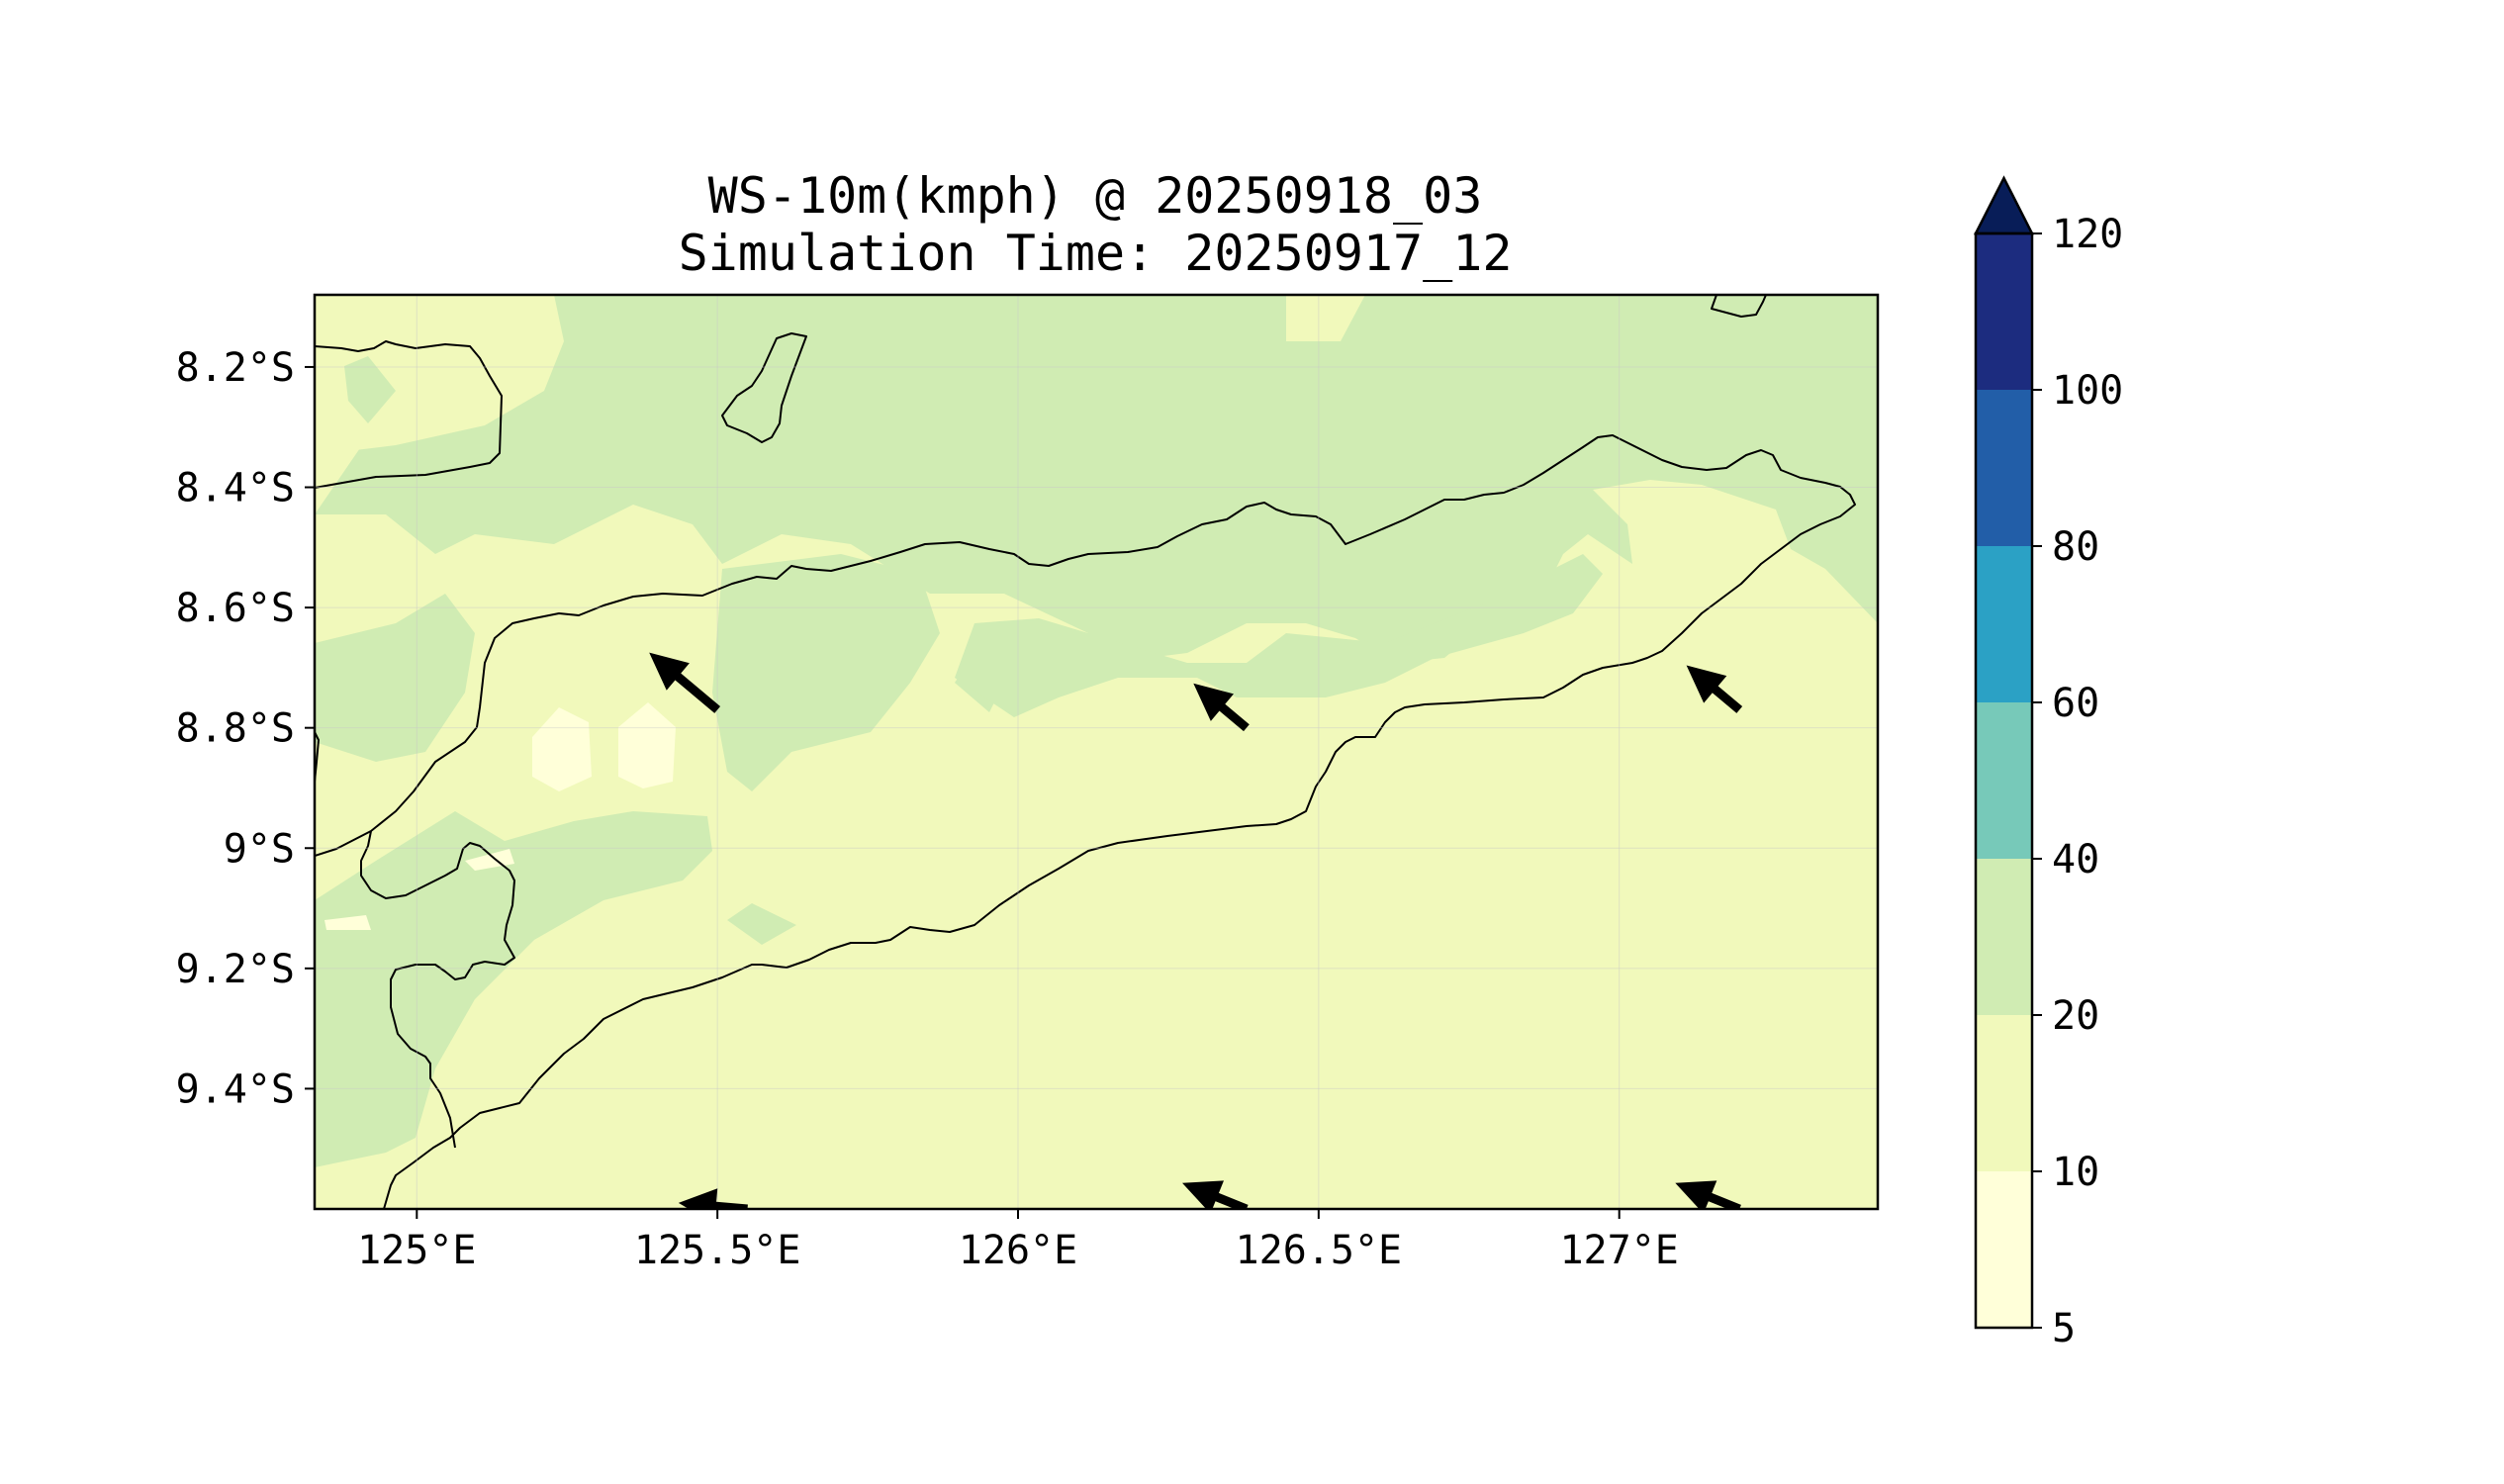 The height and width of the screenshot is (1484, 2504). Describe the element at coordinates (437, 989) in the screenshot. I see `coastline-timor-west` at that location.